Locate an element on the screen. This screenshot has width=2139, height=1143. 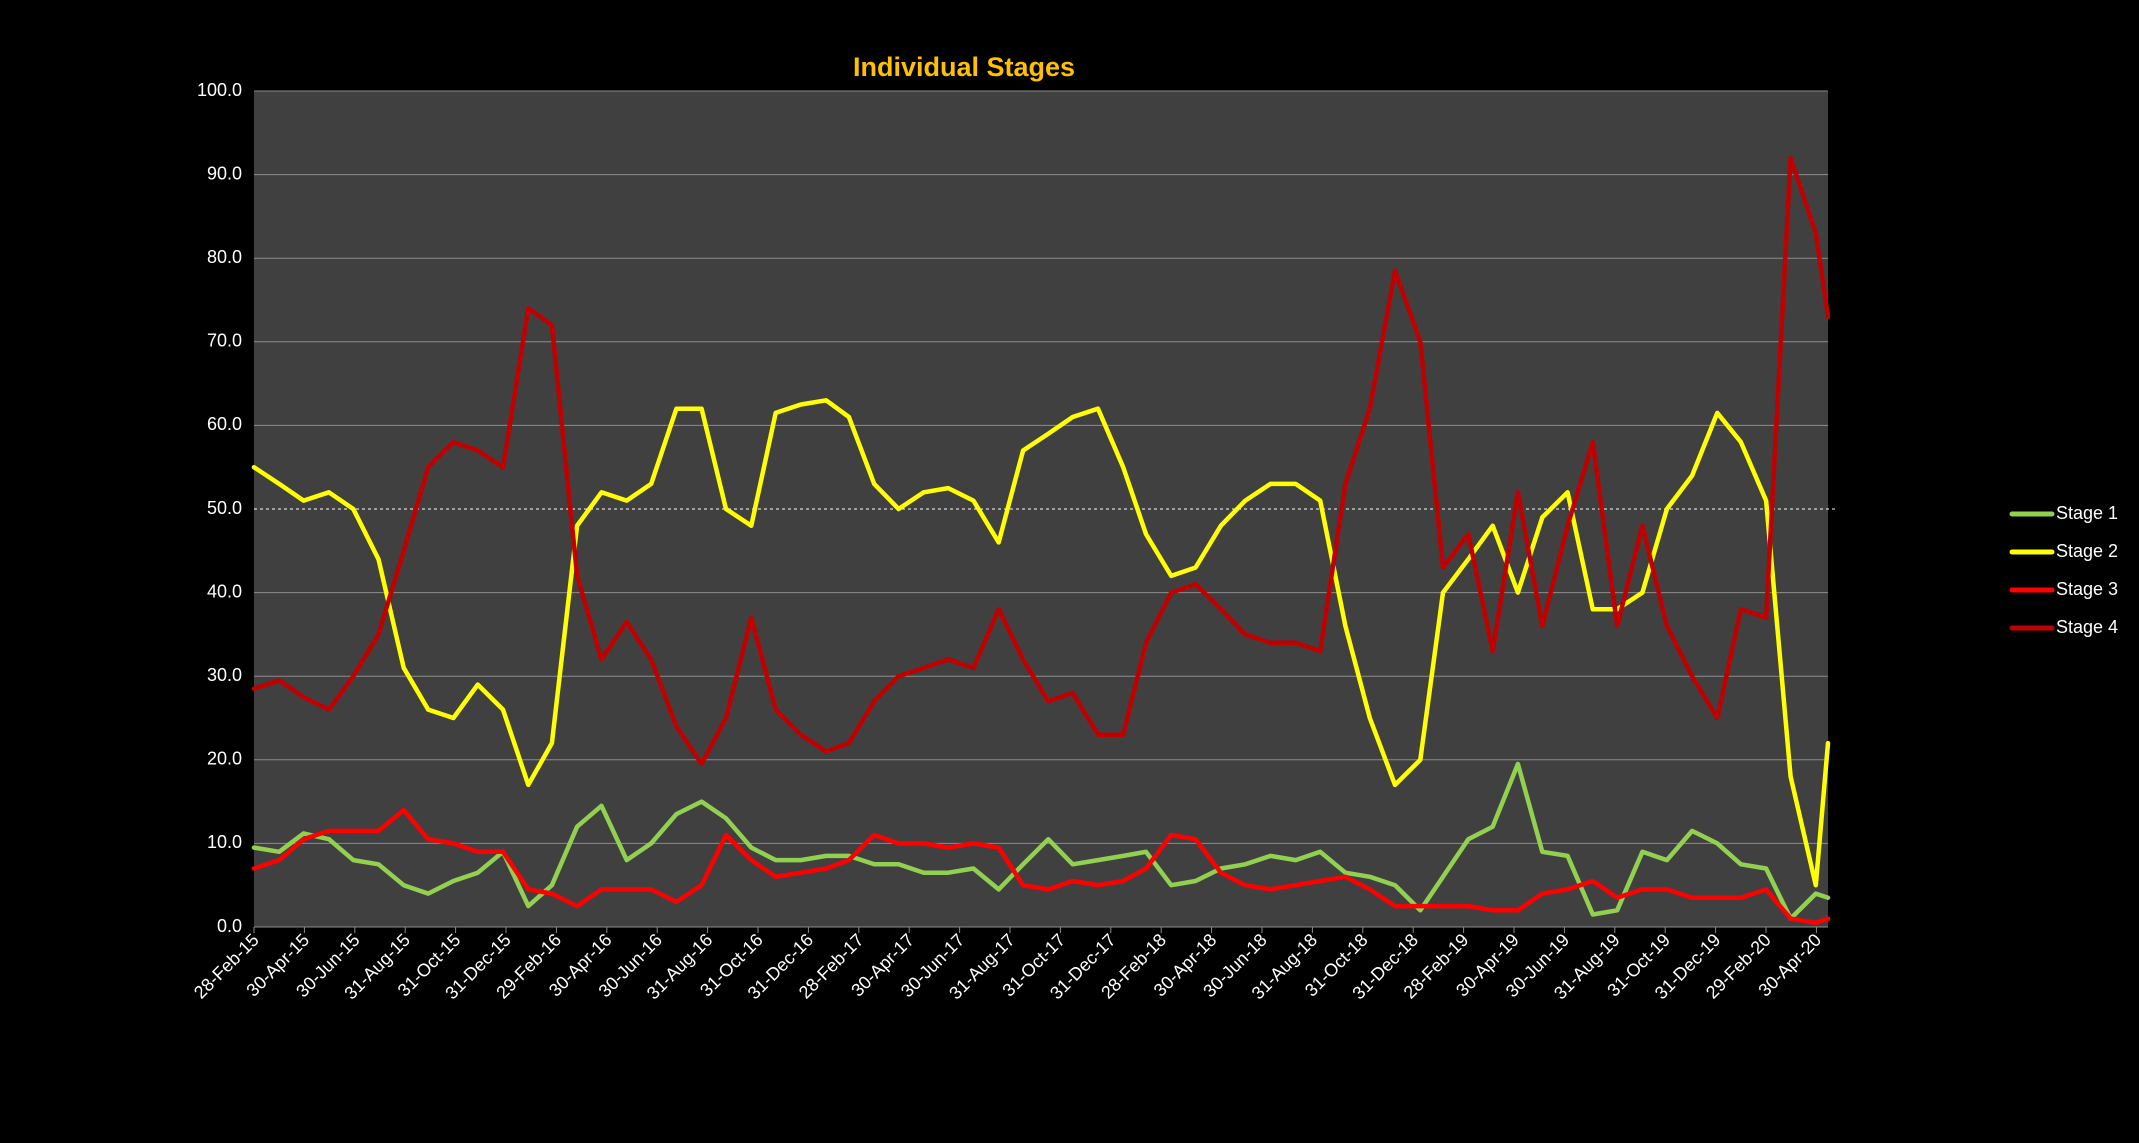
y-tick-label: 30.0 is located at coordinates (224, 675).